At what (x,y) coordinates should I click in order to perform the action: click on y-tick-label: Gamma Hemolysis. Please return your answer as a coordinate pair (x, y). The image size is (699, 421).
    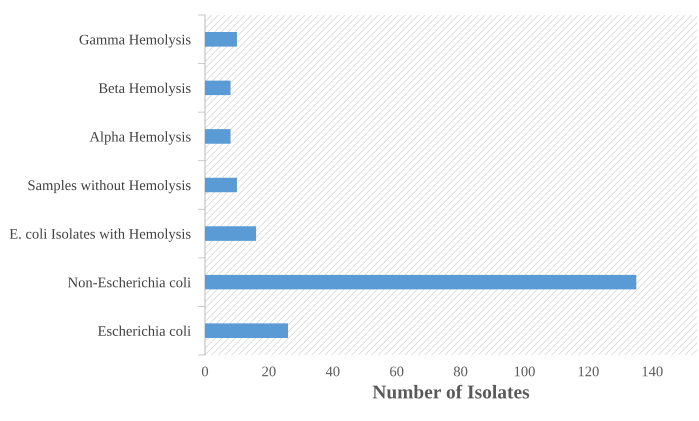
    Looking at the image, I should click on (135, 41).